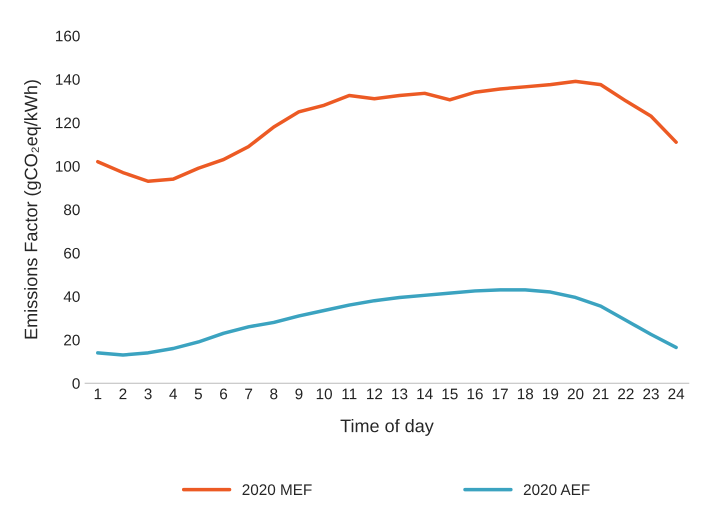 Image resolution: width=710 pixels, height=511 pixels. Describe the element at coordinates (68, 166) in the screenshot. I see `y-tick-label: 100` at that location.